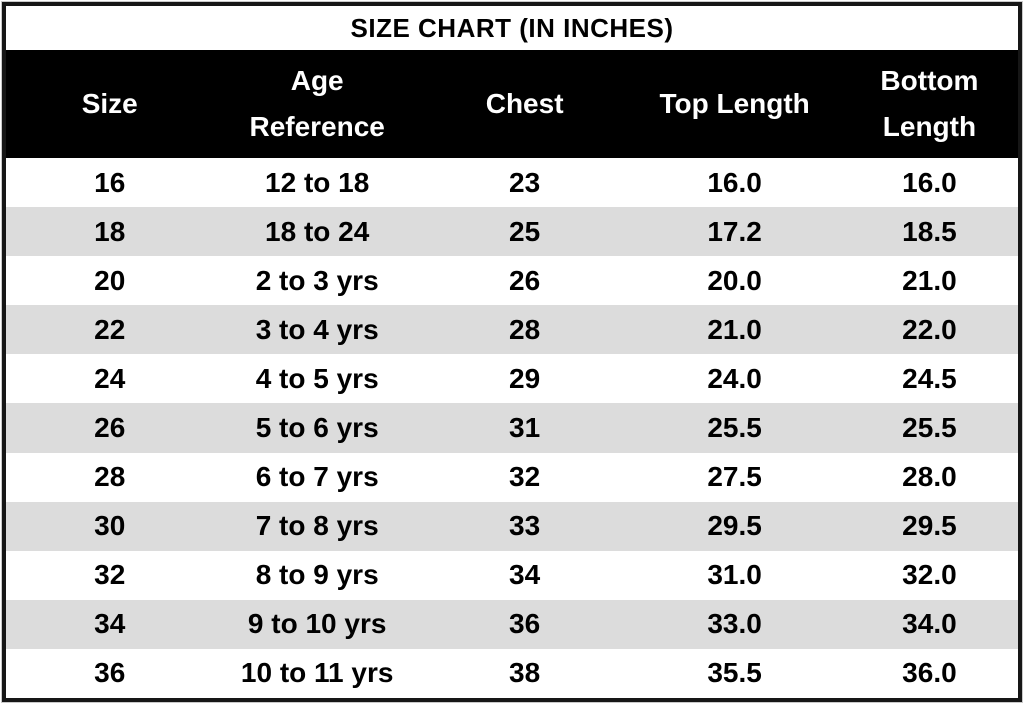  I want to click on cell-bottom-length: 32.0, so click(929, 575).